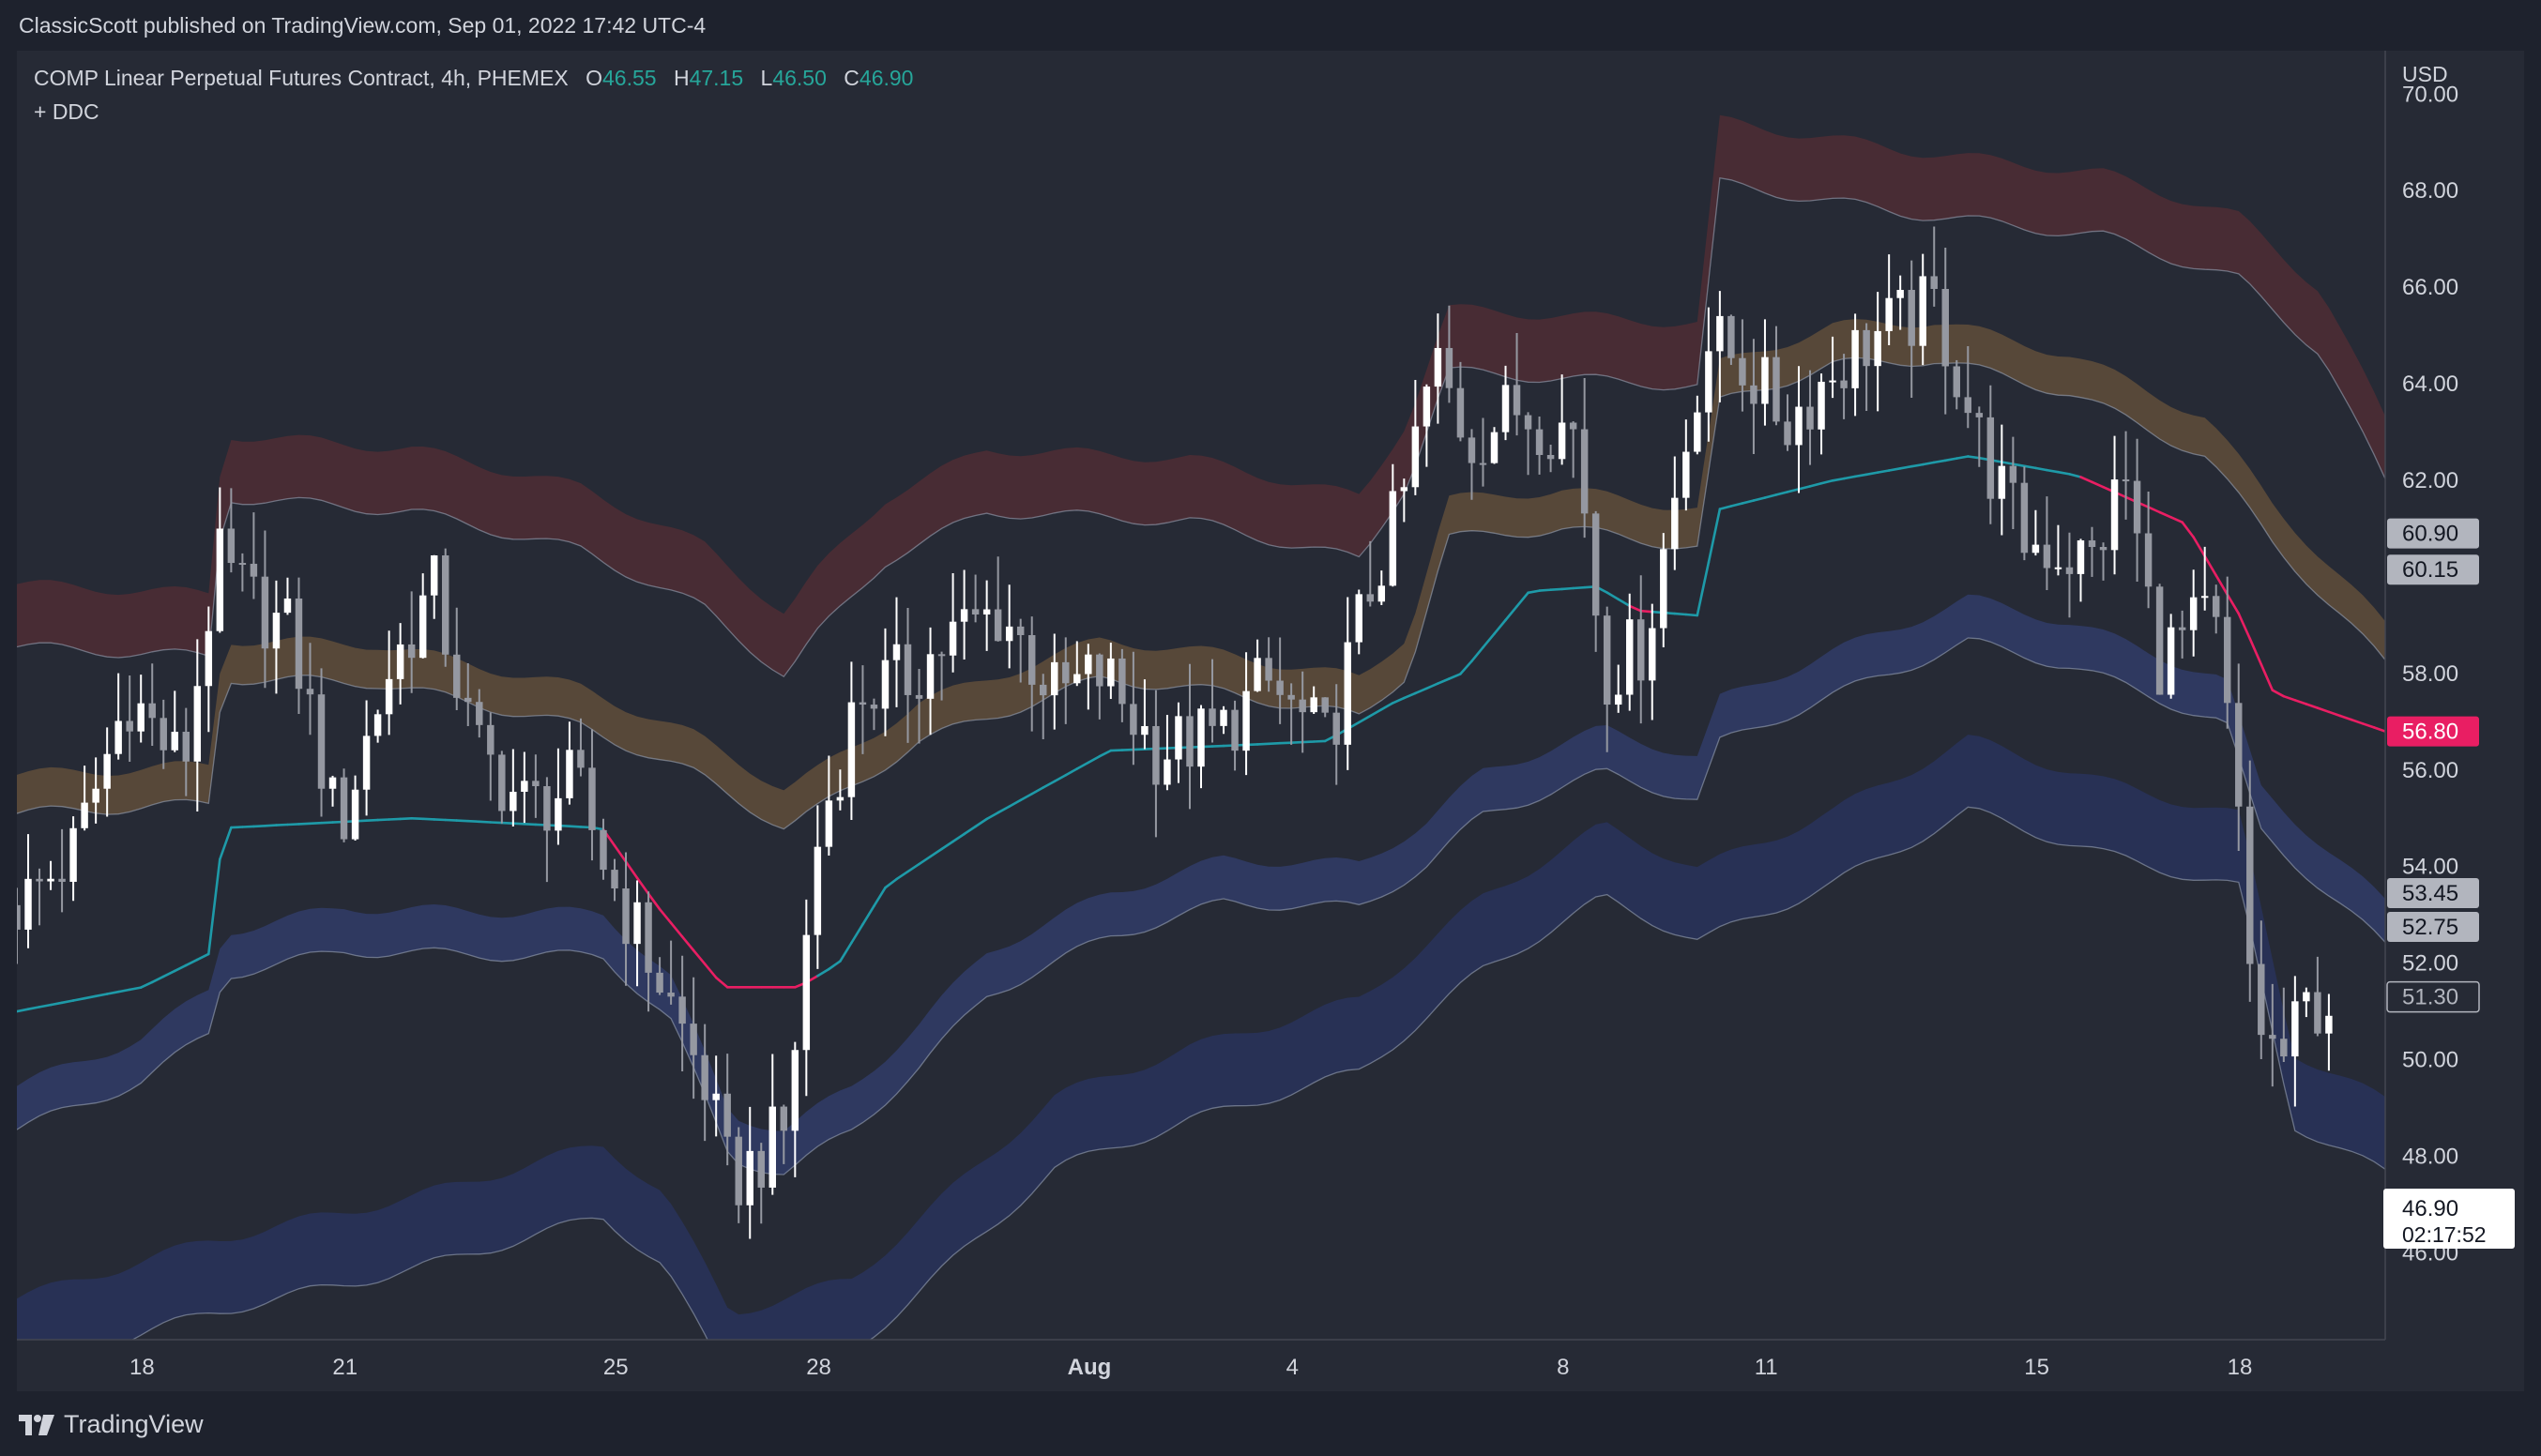  I want to click on price-badge: 53.45, so click(2433, 892).